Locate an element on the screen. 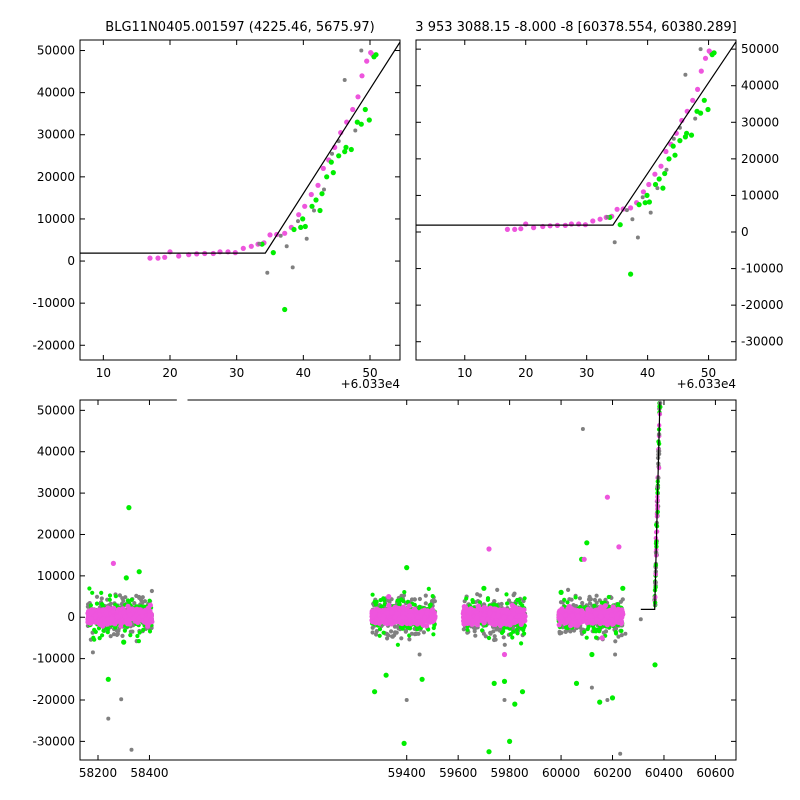 Image resolution: width=800 pixels, height=800 pixels. y-tick-label: -20000 is located at coordinates (53, 700).